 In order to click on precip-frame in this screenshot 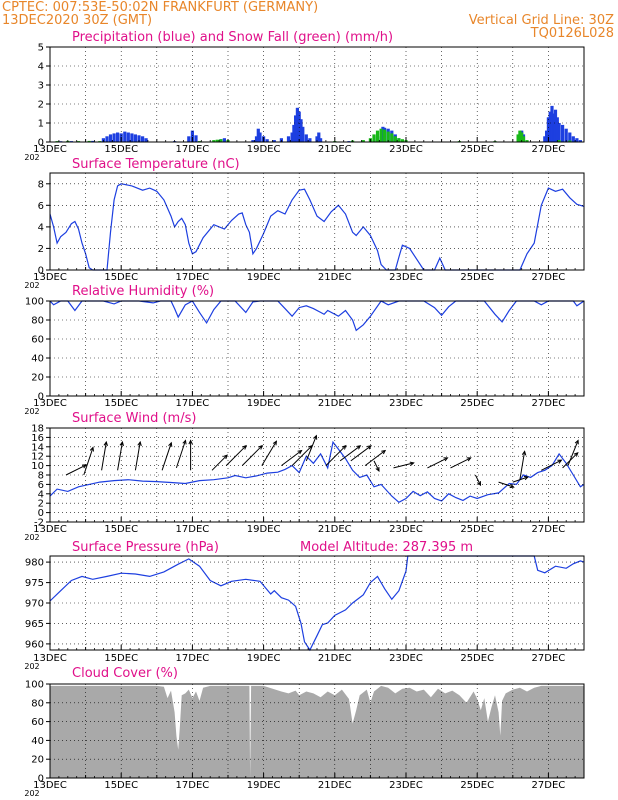, I will do `click(317, 94)`.